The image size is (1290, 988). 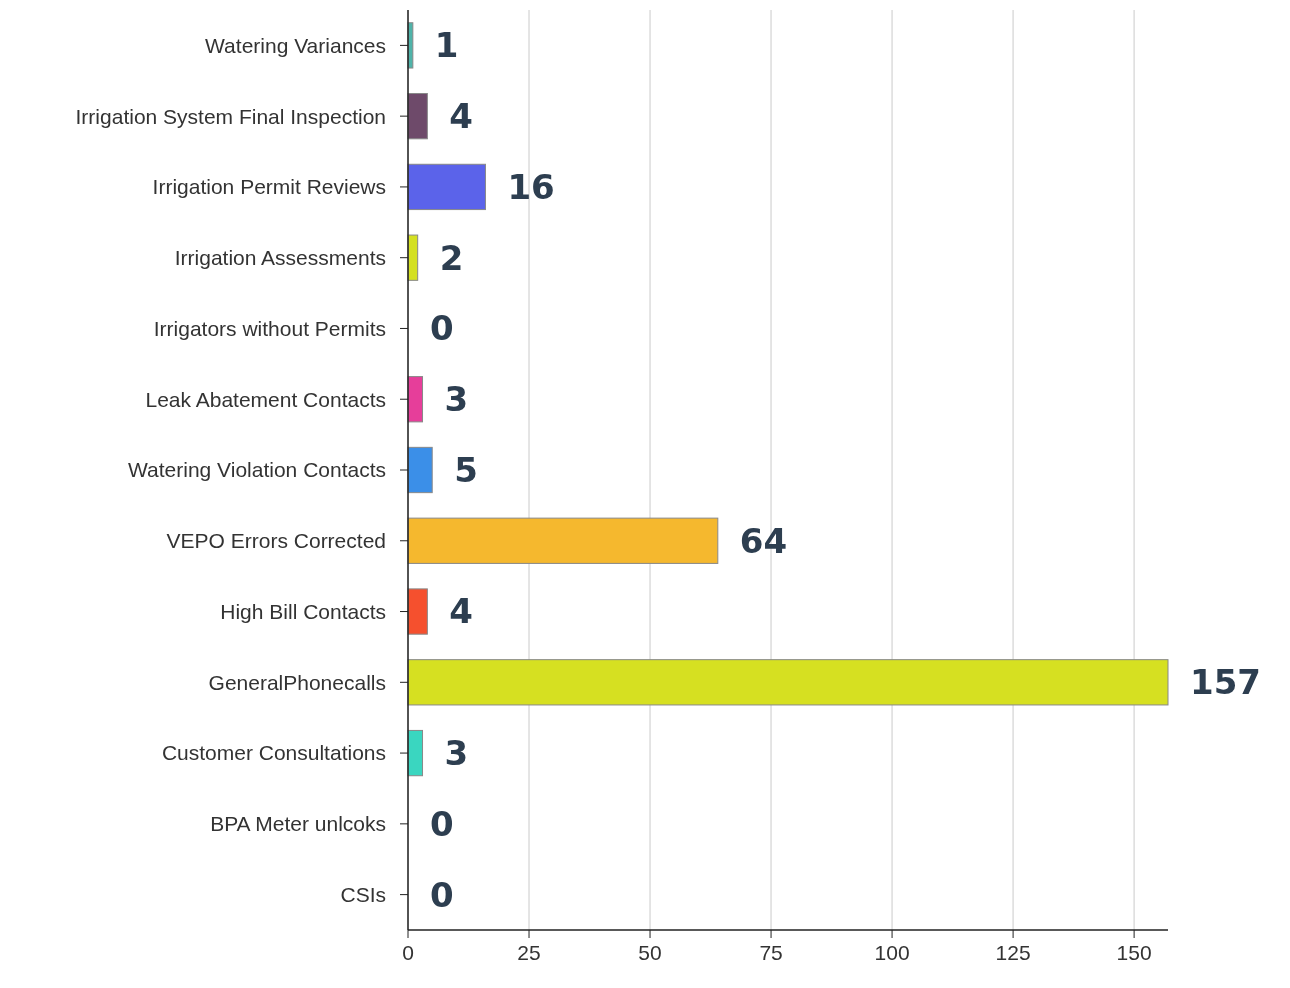 What do you see at coordinates (280, 258) in the screenshot?
I see `y-tick-label: Irrigation Assessments` at bounding box center [280, 258].